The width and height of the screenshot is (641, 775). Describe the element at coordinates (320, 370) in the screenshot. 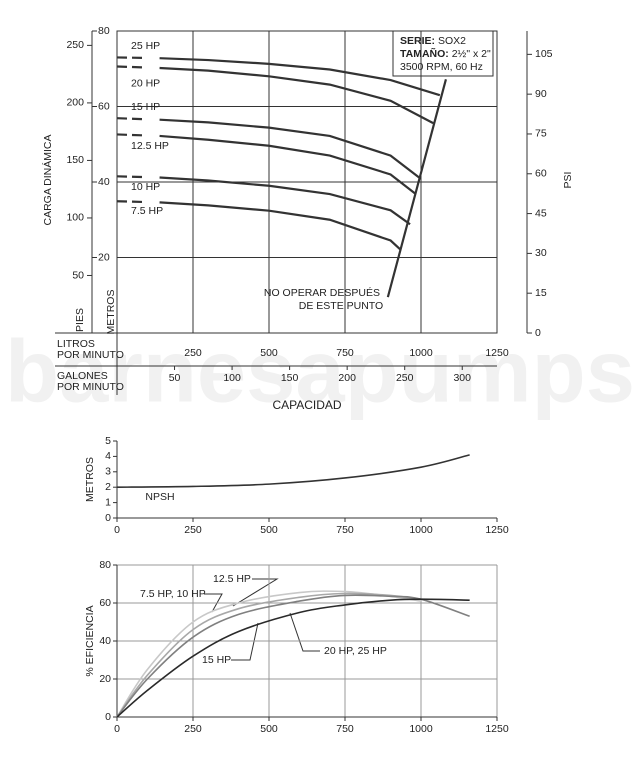

I see `watermark: barnesapumps` at that location.